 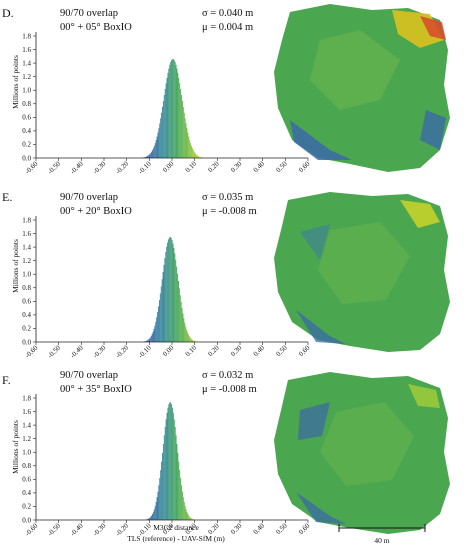 I want to click on x-tick-label: 0.10, so click(x=191, y=350).